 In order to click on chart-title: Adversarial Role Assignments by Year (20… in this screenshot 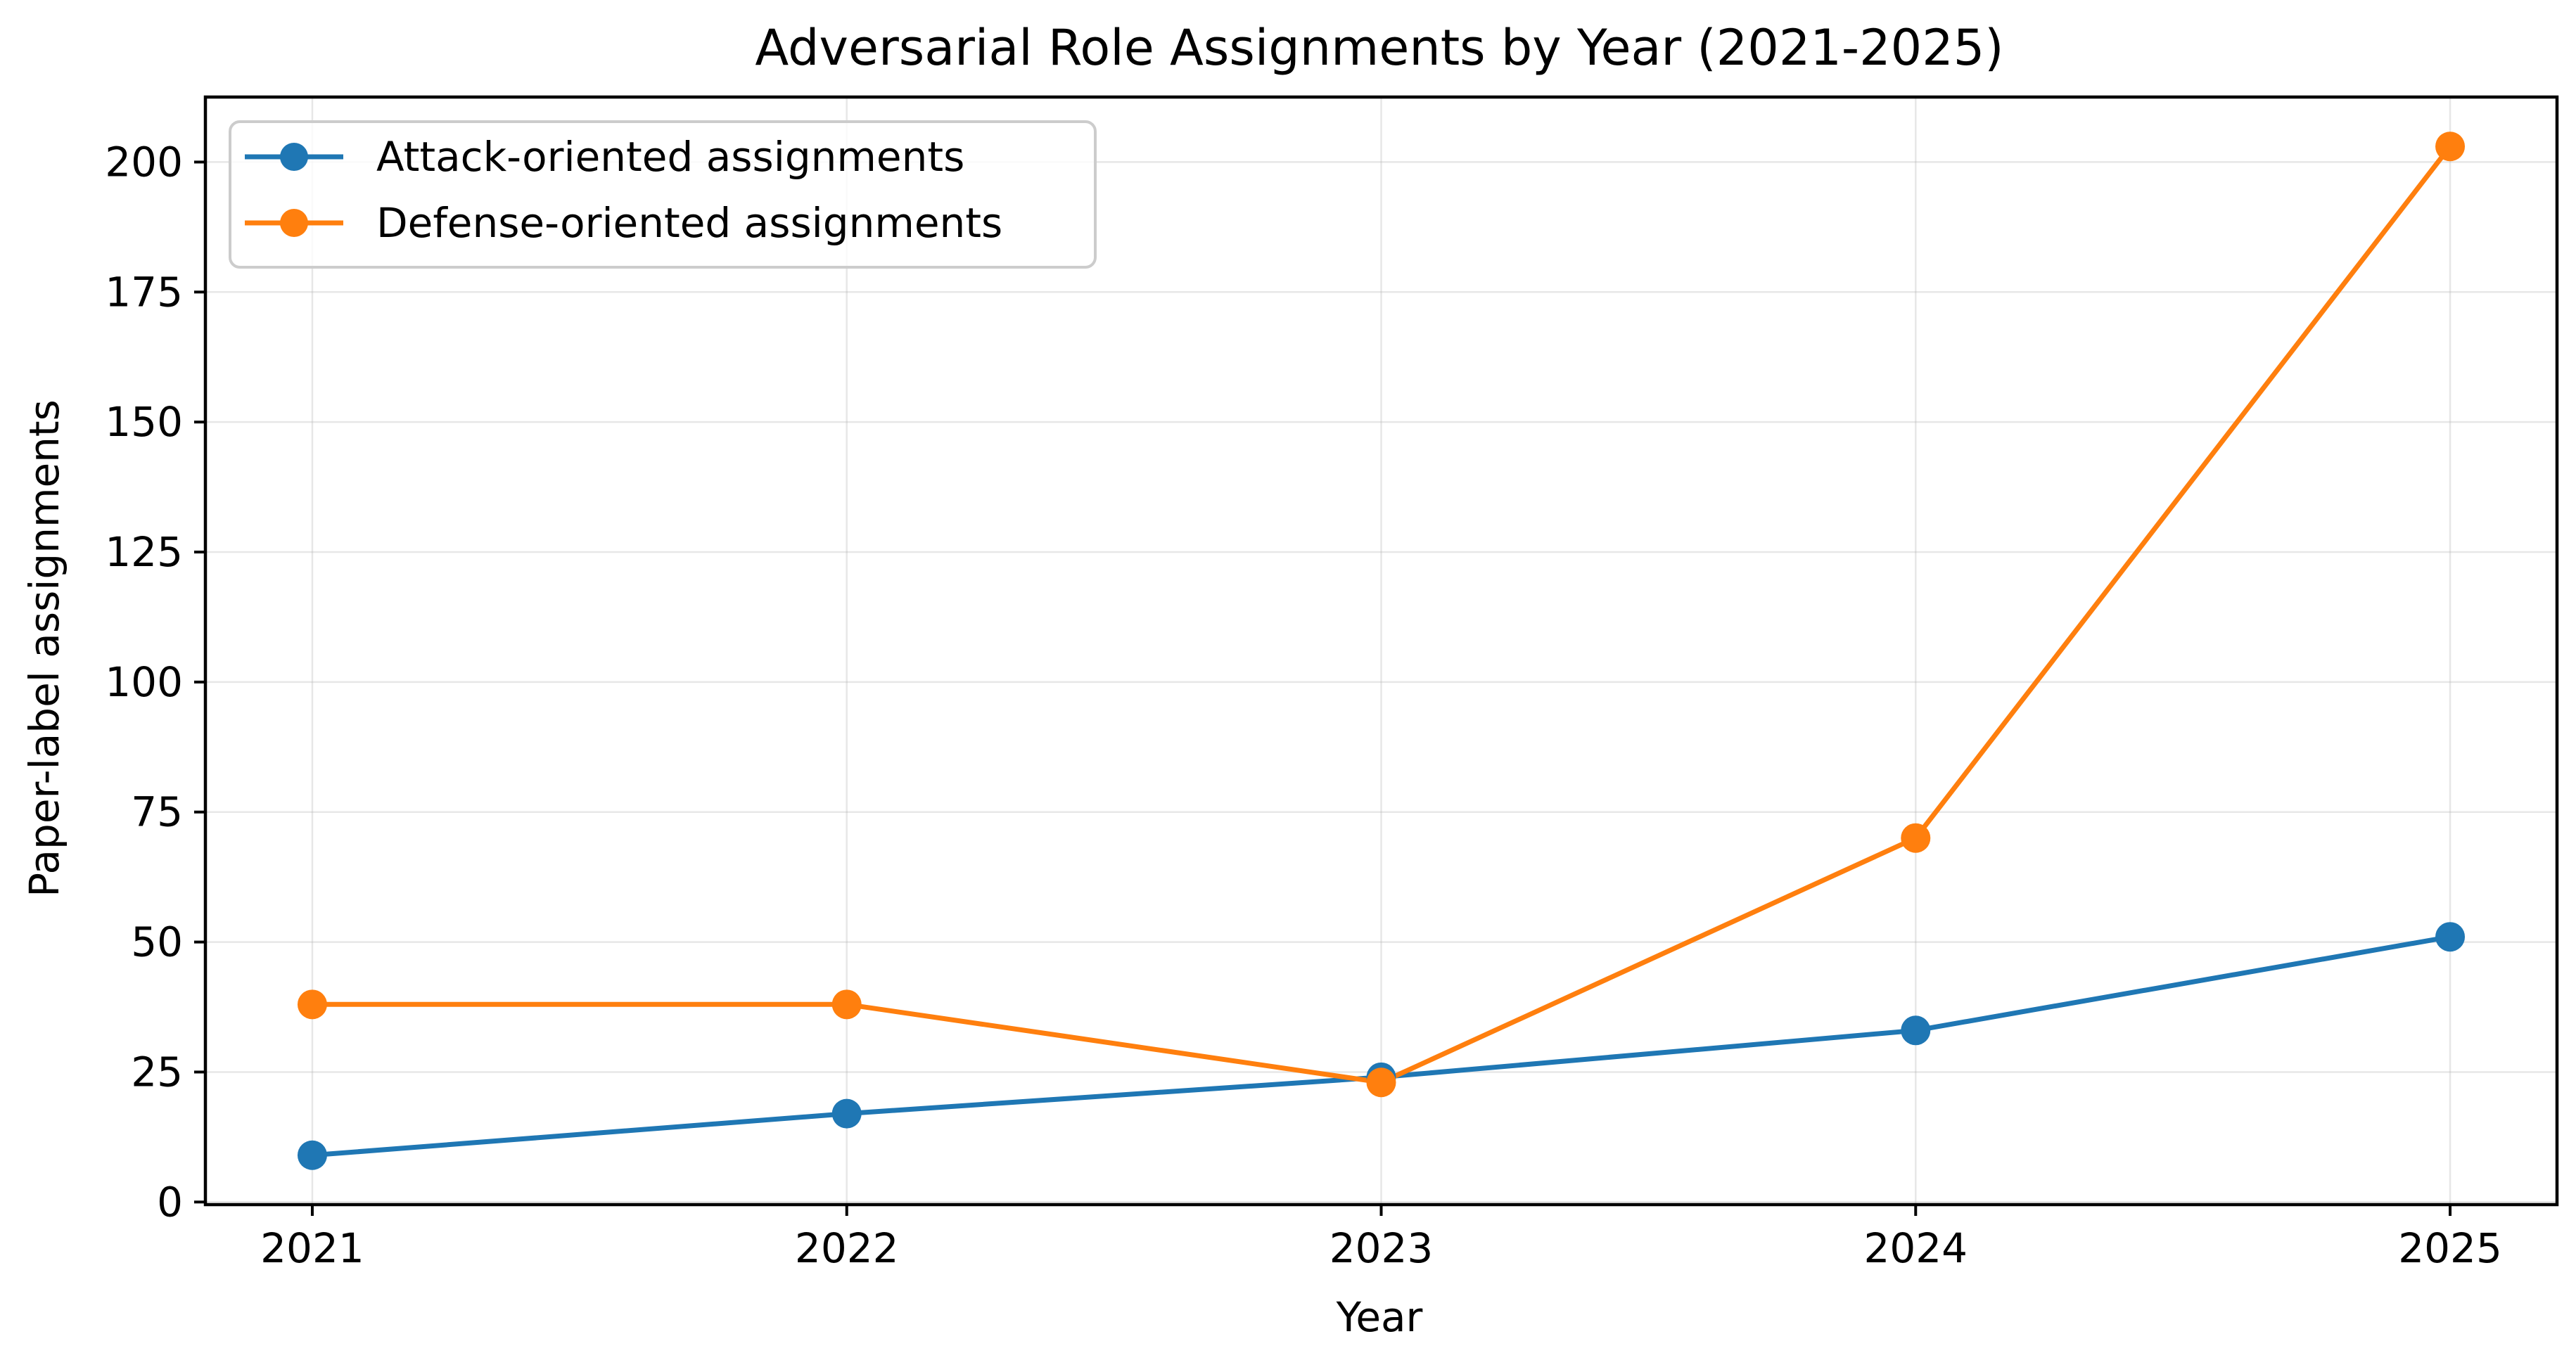, I will do `click(1379, 48)`.